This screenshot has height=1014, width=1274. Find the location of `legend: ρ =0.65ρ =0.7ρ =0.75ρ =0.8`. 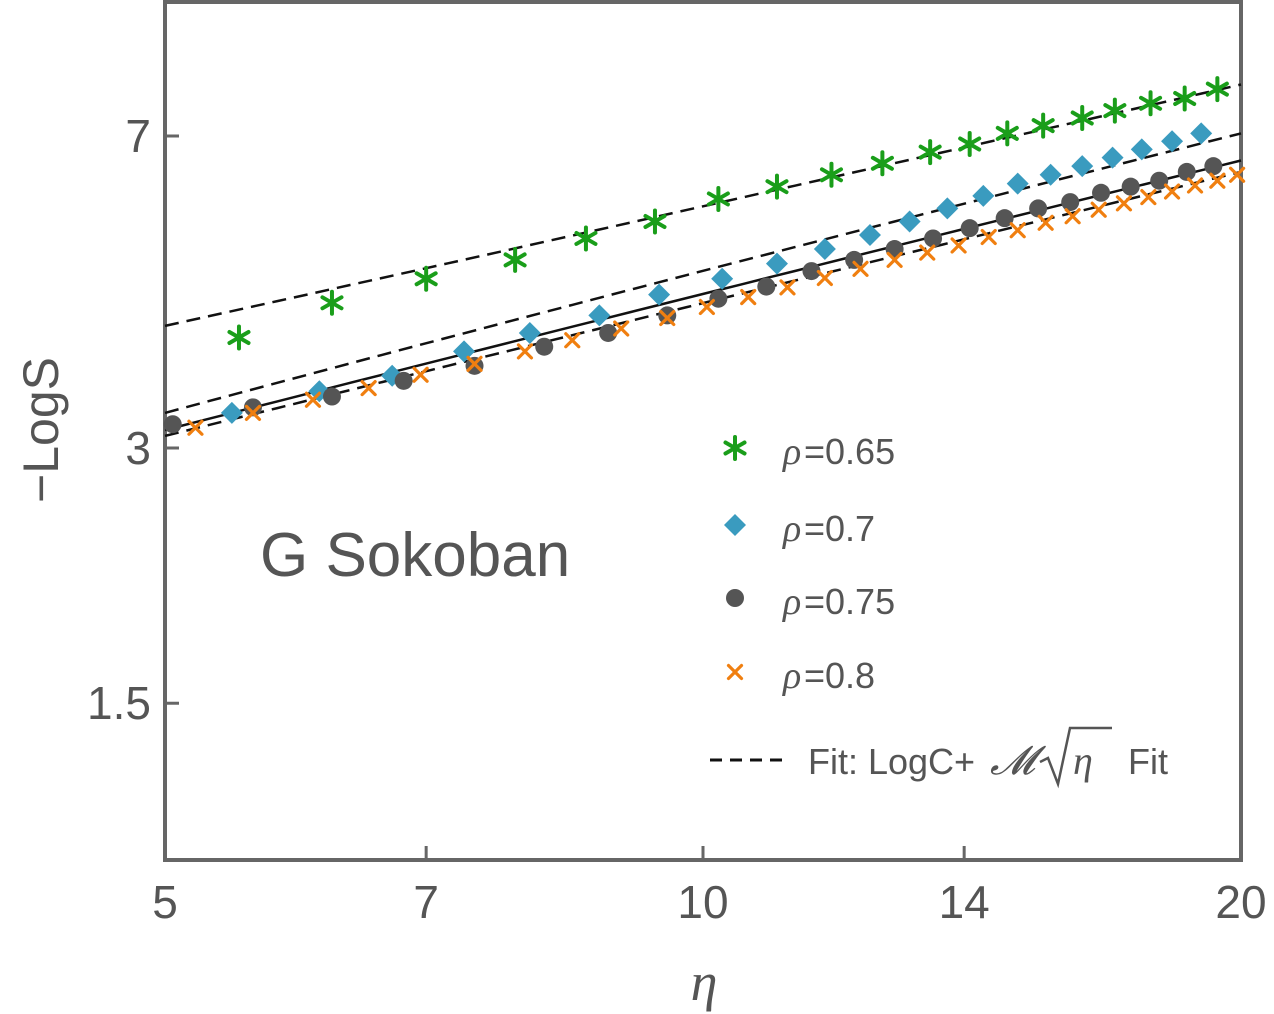

legend: ρ =0.65ρ =0.7ρ =0.75ρ =0.8 is located at coordinates (809, 564).